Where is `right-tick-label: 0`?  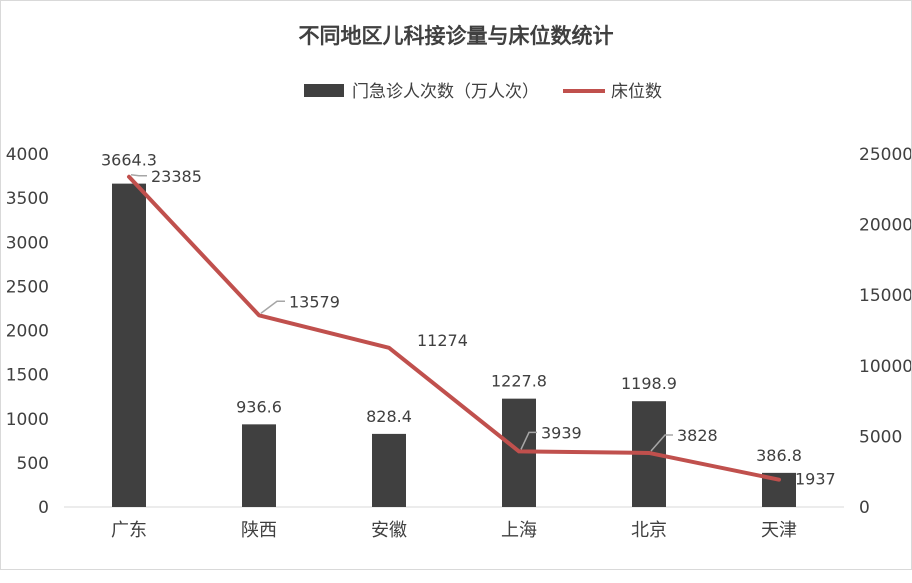 right-tick-label: 0 is located at coordinates (864, 508).